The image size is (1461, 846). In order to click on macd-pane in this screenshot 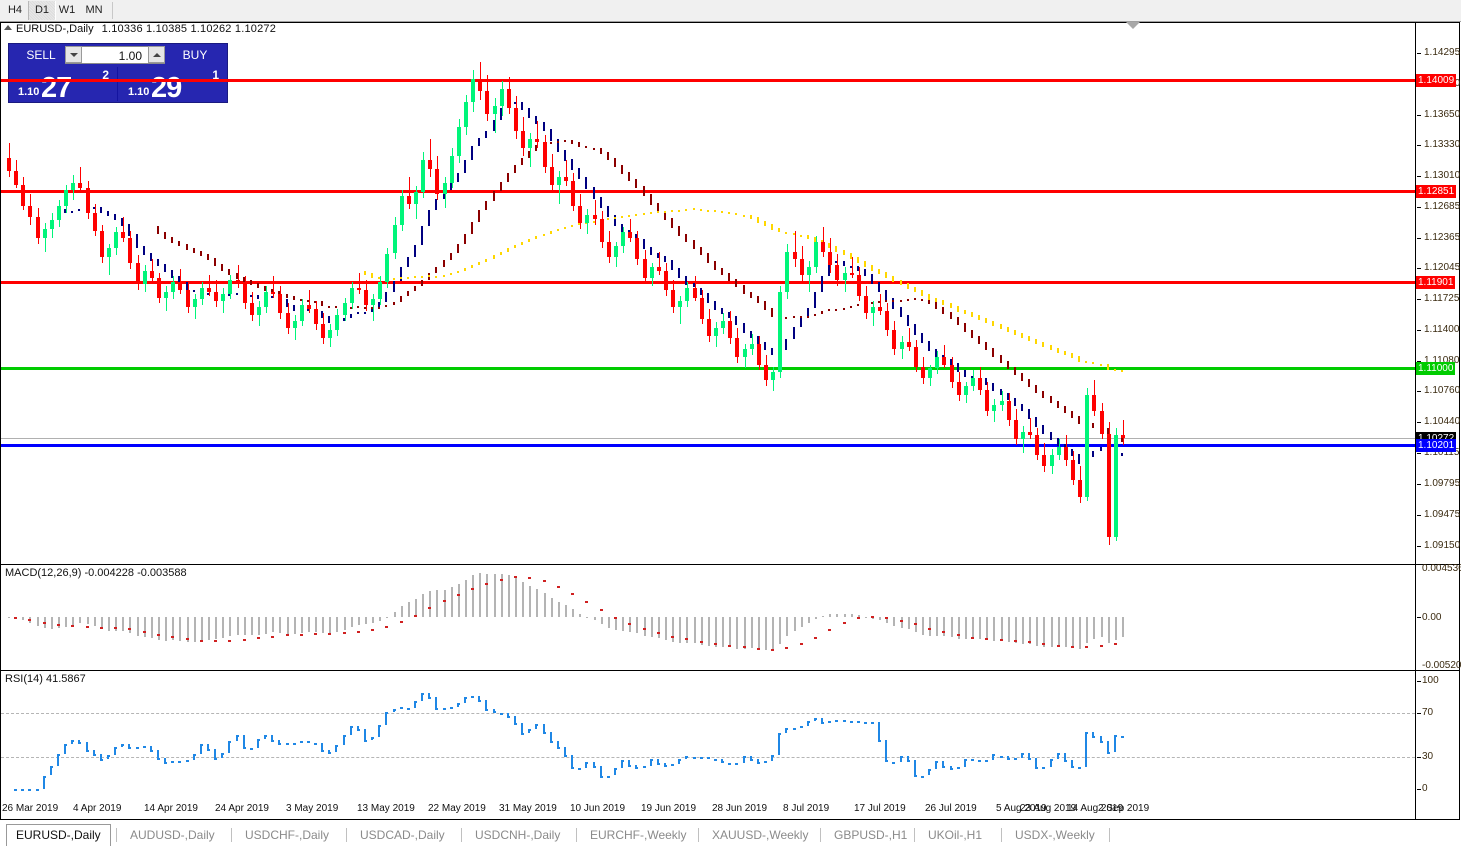, I will do `click(708, 617)`.